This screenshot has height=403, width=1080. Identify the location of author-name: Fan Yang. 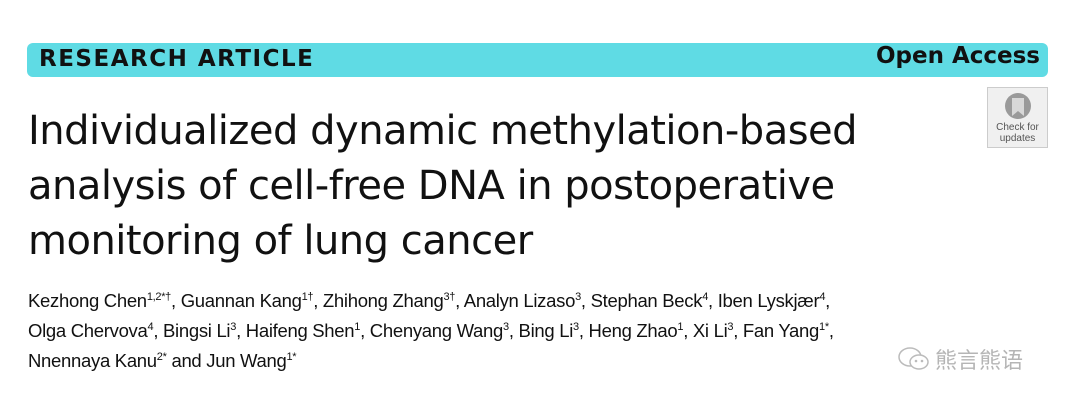
(781, 330).